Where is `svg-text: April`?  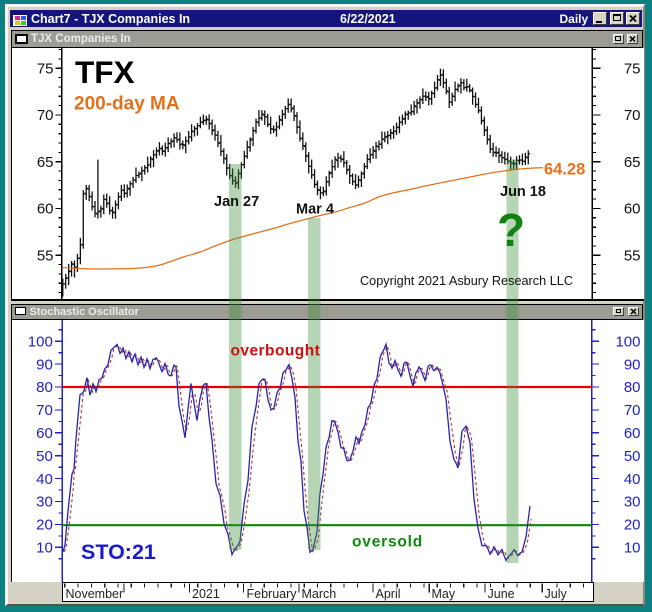
svg-text: April is located at coordinates (388, 594).